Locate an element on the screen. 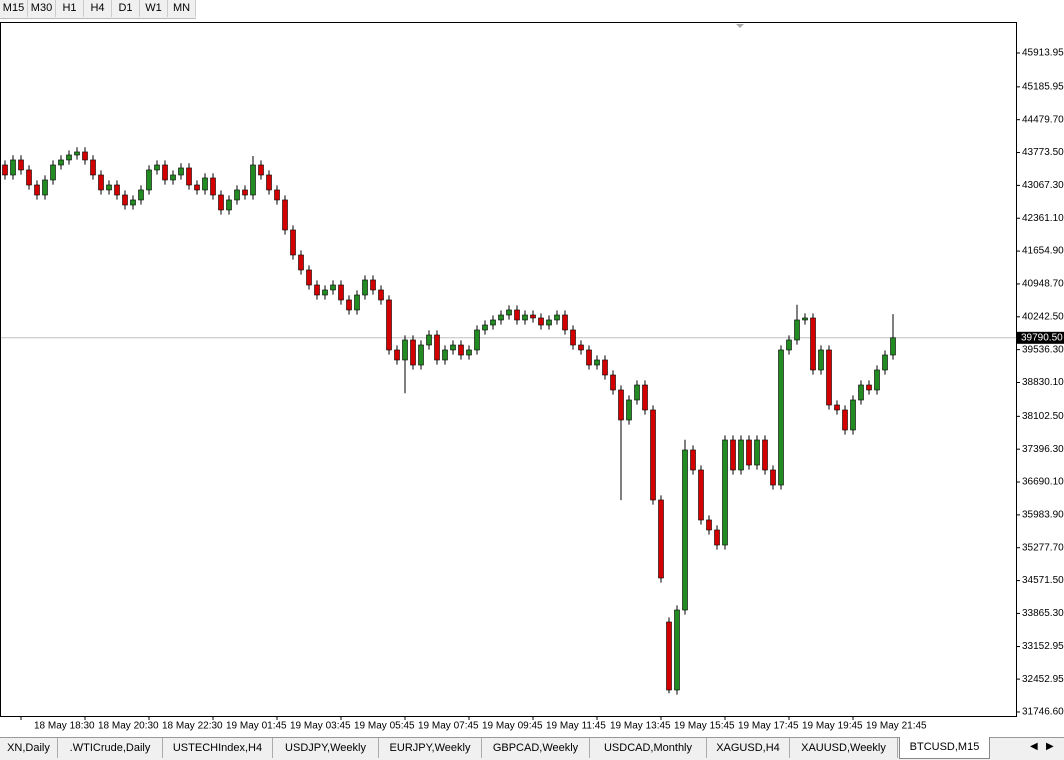  x-tick-label: 19 May 09:45 is located at coordinates (512, 726).